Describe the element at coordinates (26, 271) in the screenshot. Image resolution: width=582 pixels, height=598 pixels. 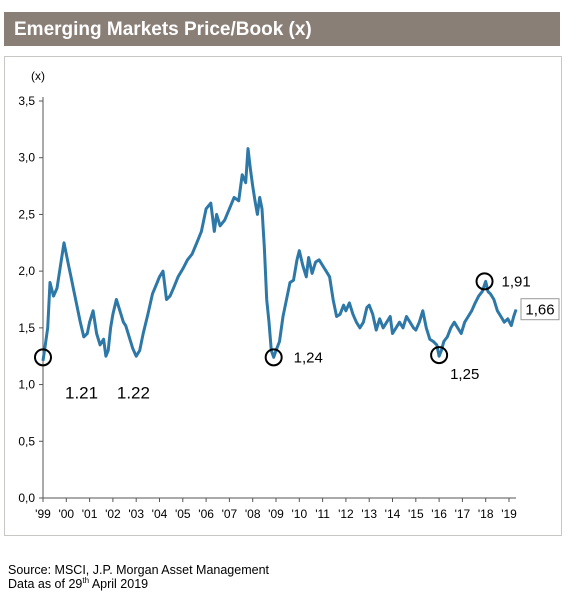
I see `y-tick-label: 2,0` at that location.